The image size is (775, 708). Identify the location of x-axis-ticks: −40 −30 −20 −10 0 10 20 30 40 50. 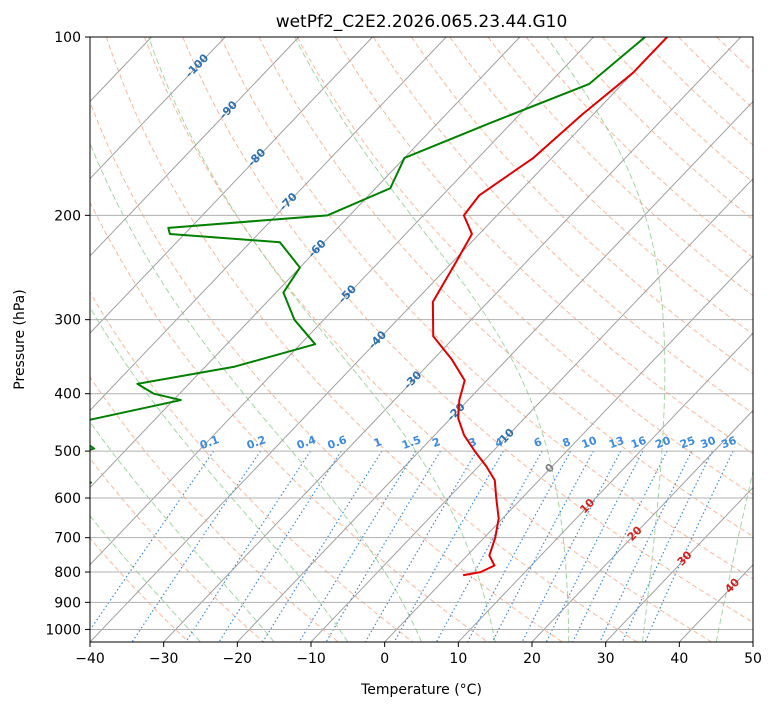
(418, 654).